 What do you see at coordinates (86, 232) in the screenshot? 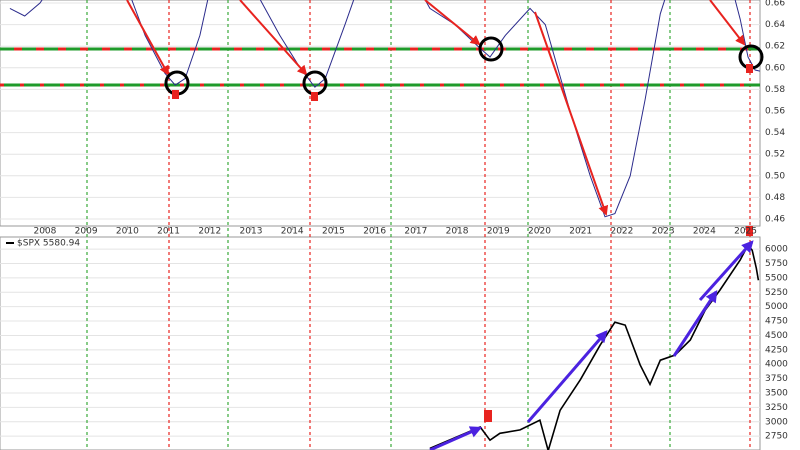
I see `x-tick-label: 2009` at bounding box center [86, 232].